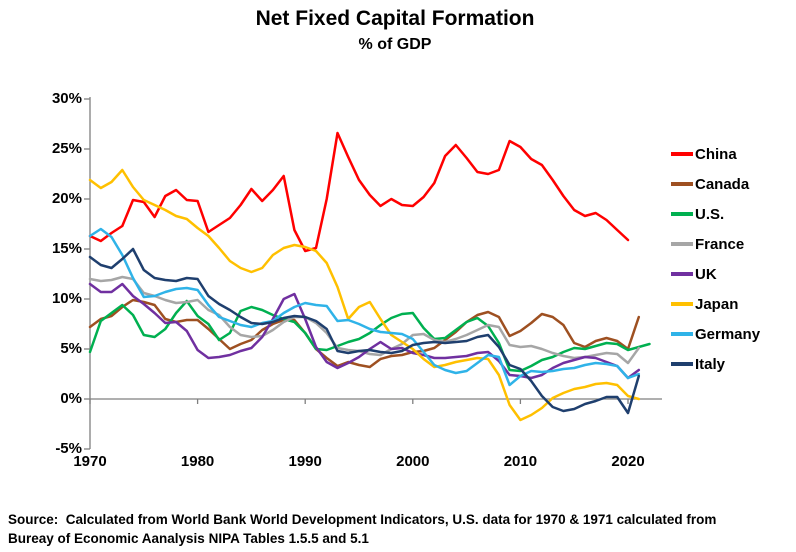 Image resolution: width=796 pixels, height=552 pixels. I want to click on legend-item-uk: UK, so click(733, 274).